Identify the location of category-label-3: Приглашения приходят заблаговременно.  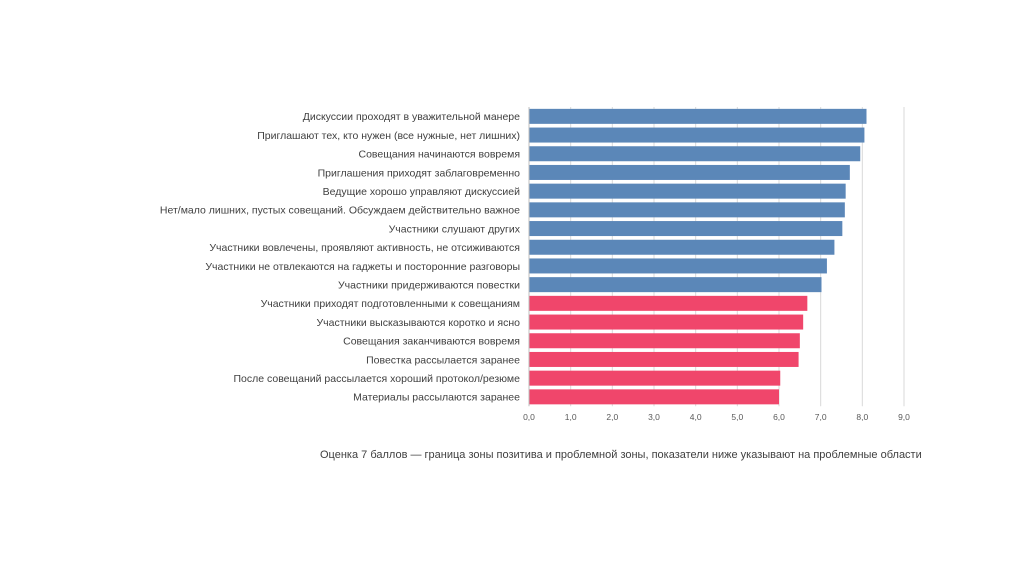
(419, 173).